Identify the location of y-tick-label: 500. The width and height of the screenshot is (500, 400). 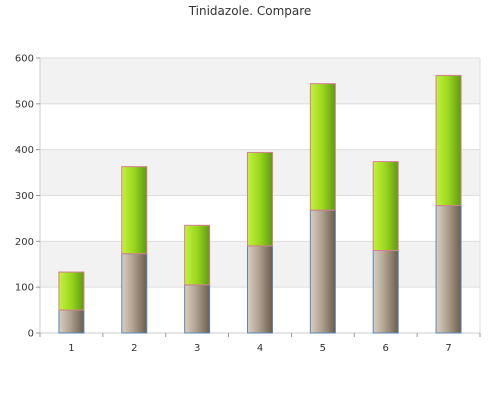
(24, 104).